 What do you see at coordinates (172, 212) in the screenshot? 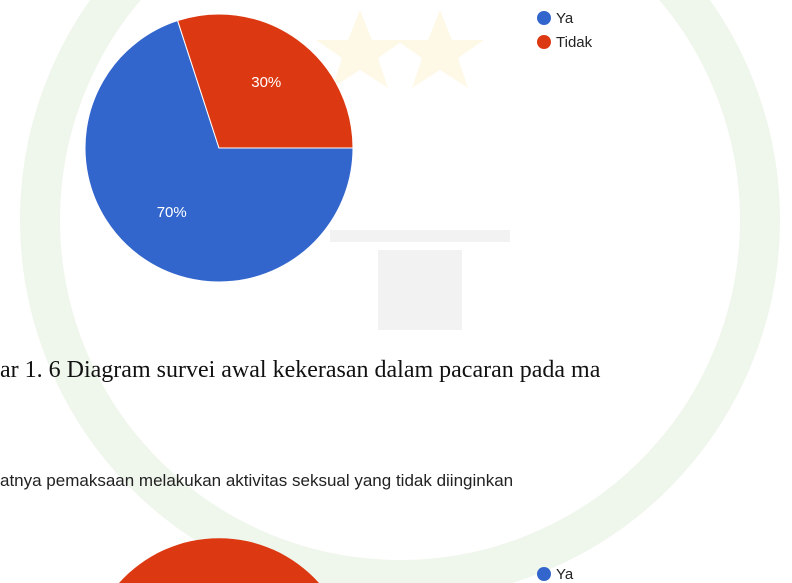
I see `slice-label: 70%` at bounding box center [172, 212].